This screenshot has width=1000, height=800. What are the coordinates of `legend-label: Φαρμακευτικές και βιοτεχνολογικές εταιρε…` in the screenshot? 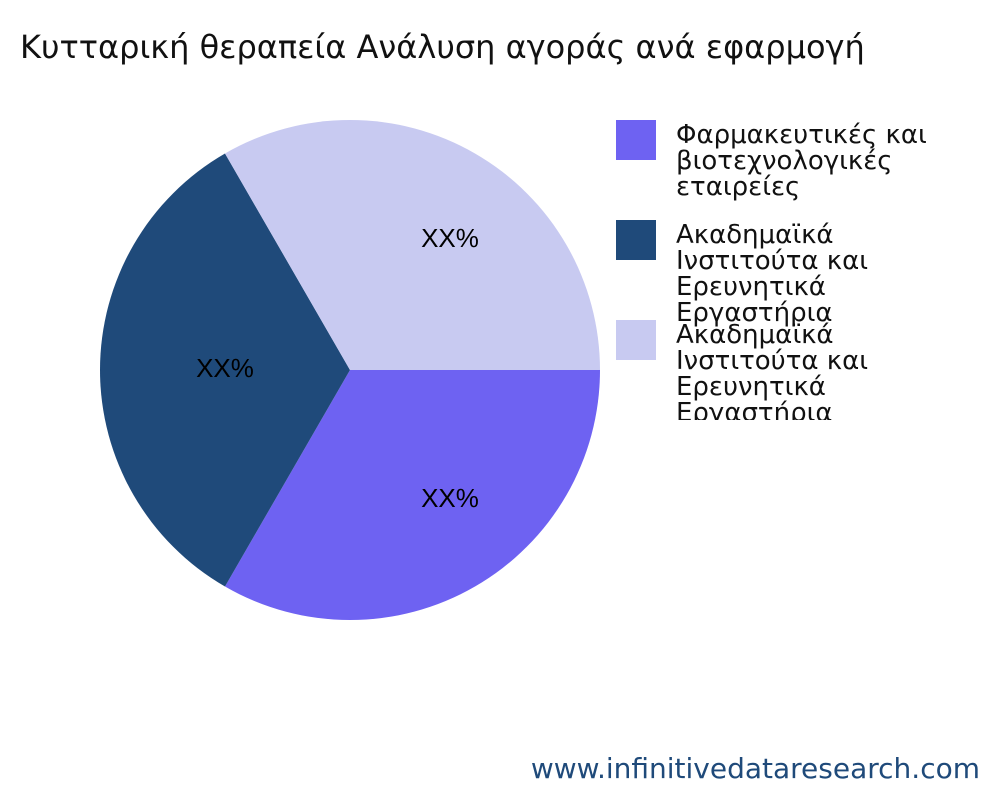 It's located at (801, 161).